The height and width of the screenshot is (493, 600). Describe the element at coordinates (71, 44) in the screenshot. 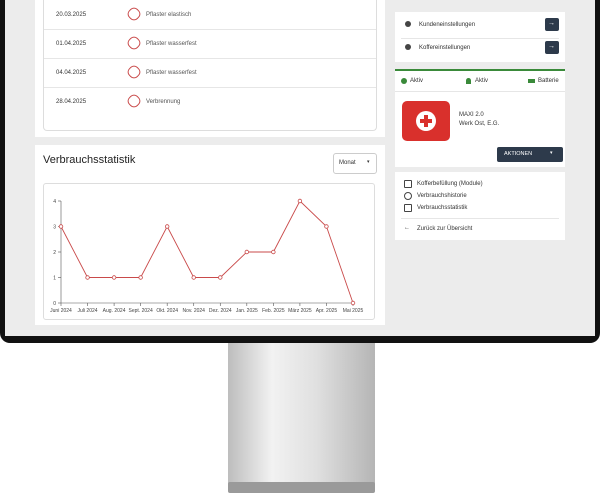

I see `row-date: 01.04.2025` at that location.